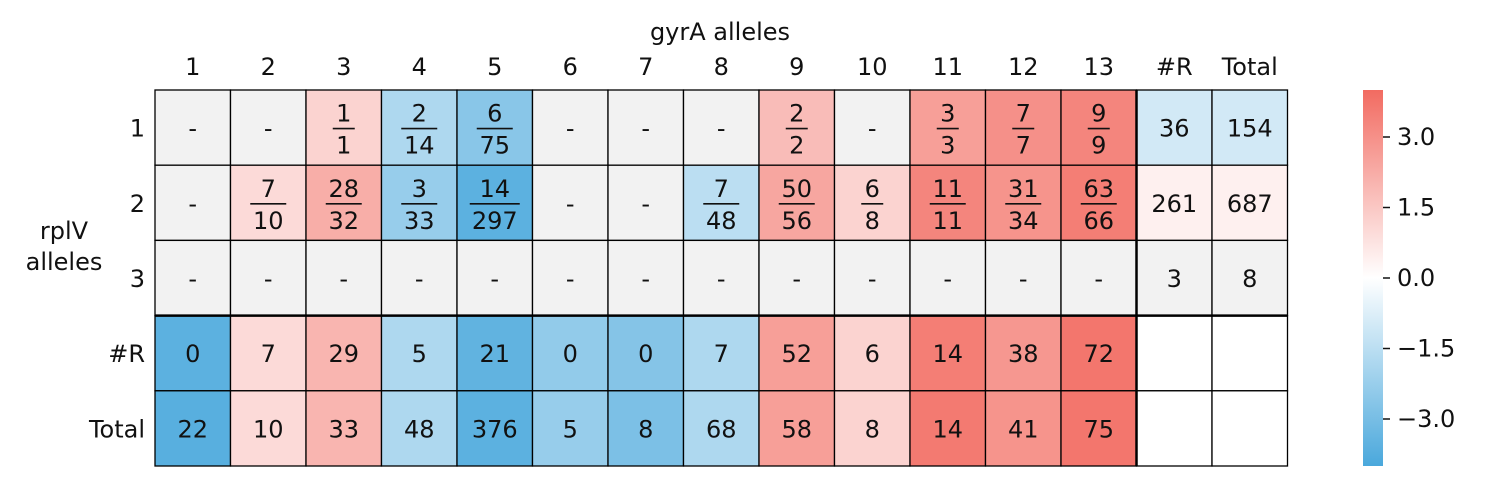 The image size is (1488, 491). What do you see at coordinates (419, 67) in the screenshot?
I see `column-label: 4` at bounding box center [419, 67].